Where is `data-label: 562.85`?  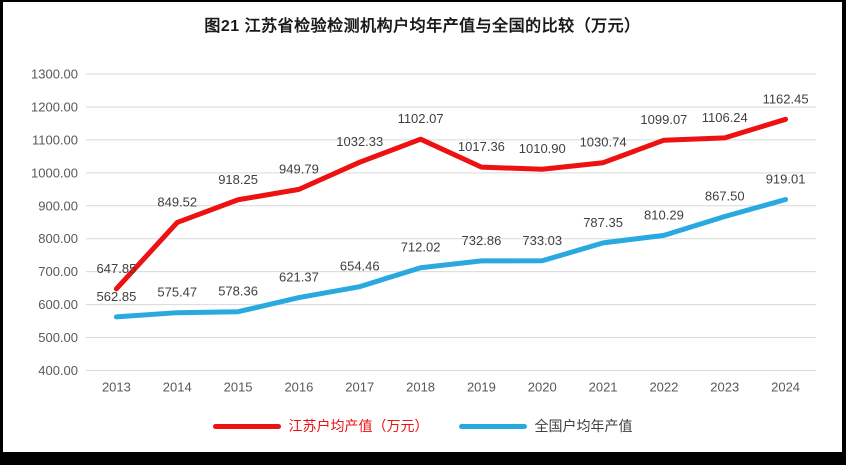
data-label: 562.85 is located at coordinates (117, 296).